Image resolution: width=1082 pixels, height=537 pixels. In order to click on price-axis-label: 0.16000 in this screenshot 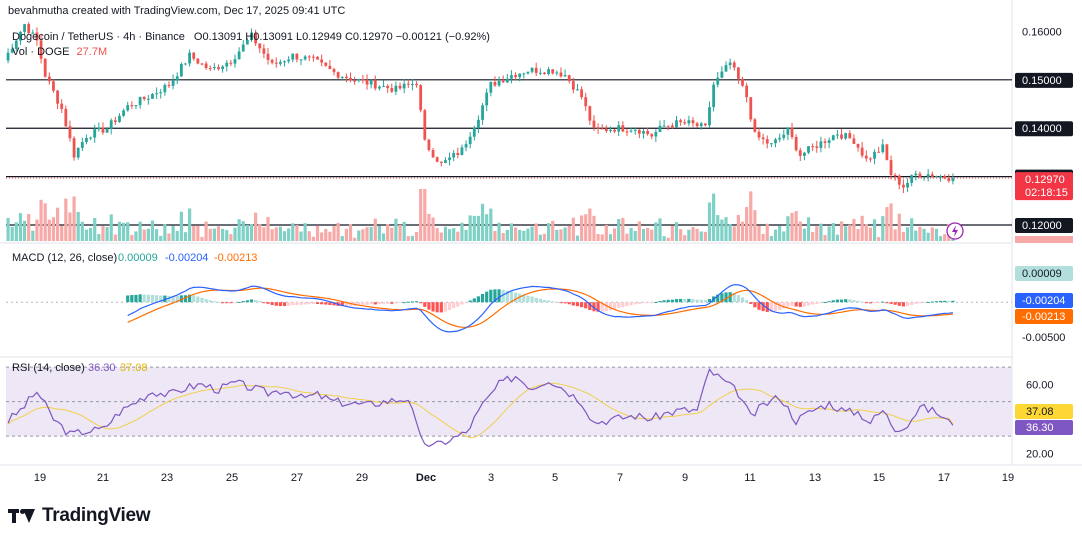, I will do `click(1042, 32)`.